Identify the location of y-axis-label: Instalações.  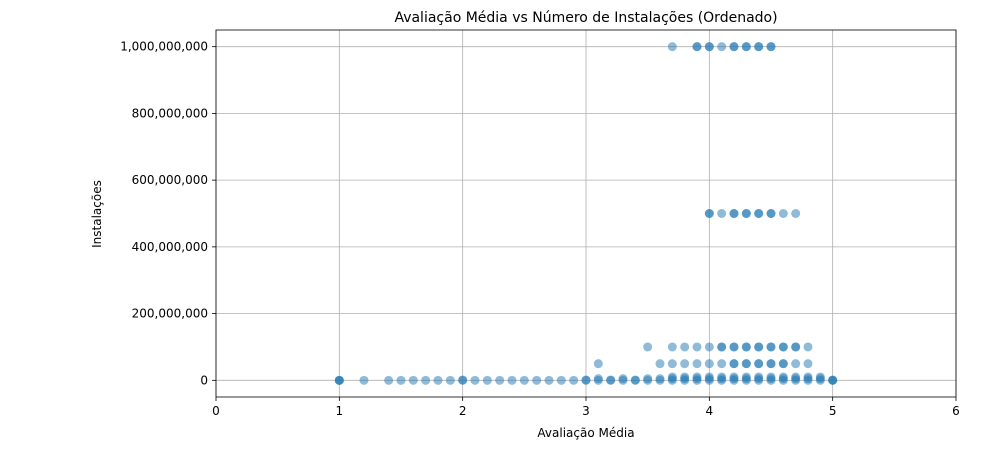
(97, 214).